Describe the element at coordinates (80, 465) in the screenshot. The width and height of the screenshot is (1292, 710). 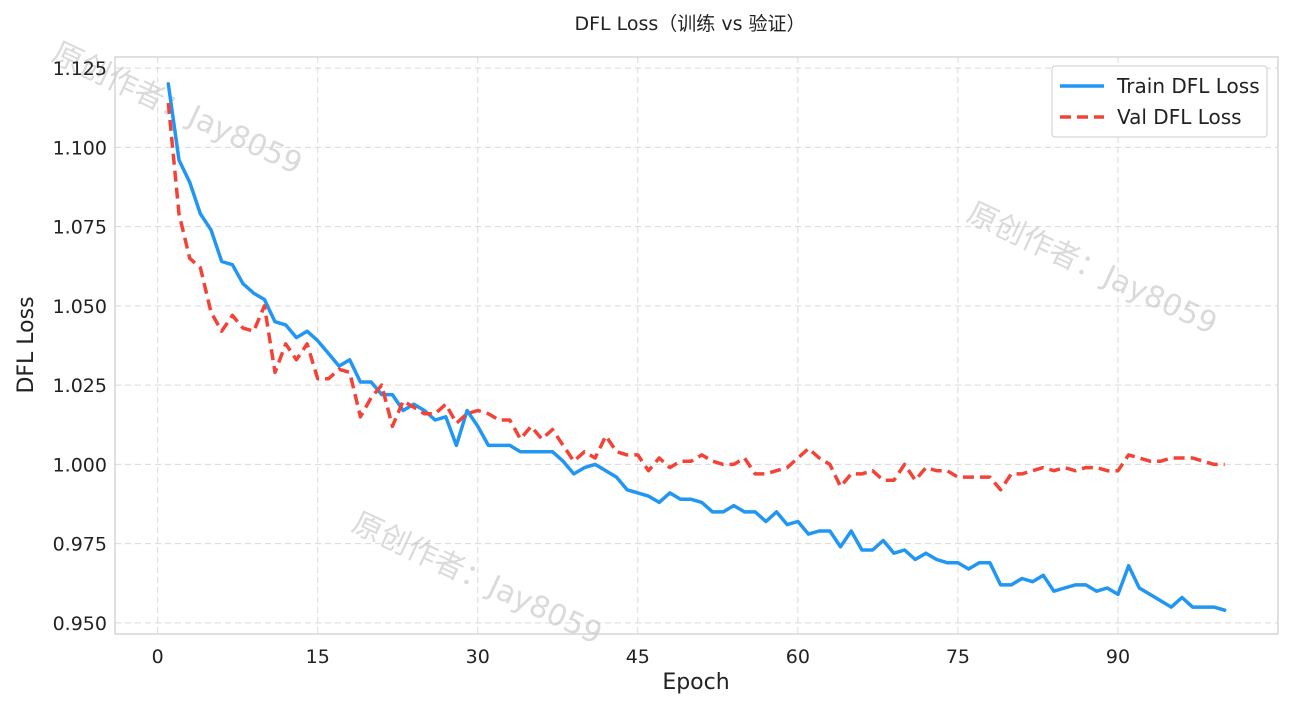
I see `y-tick-label: 1.000` at that location.